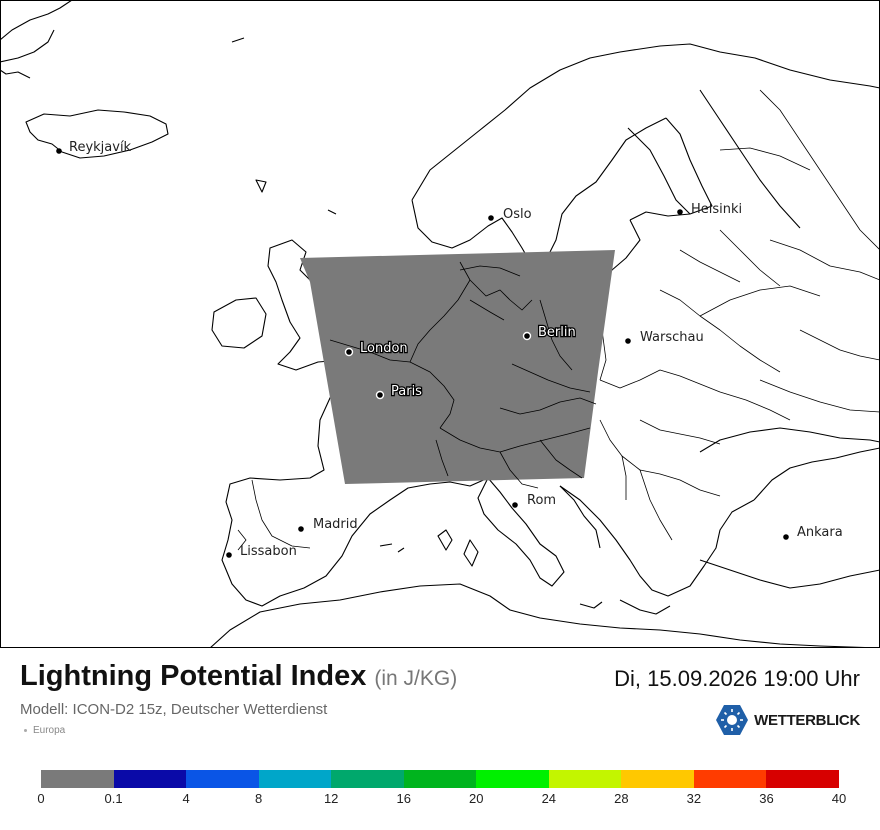 This screenshot has height=830, width=880. Describe the element at coordinates (549, 798) in the screenshot. I see `scale-tick-label: 24` at that location.